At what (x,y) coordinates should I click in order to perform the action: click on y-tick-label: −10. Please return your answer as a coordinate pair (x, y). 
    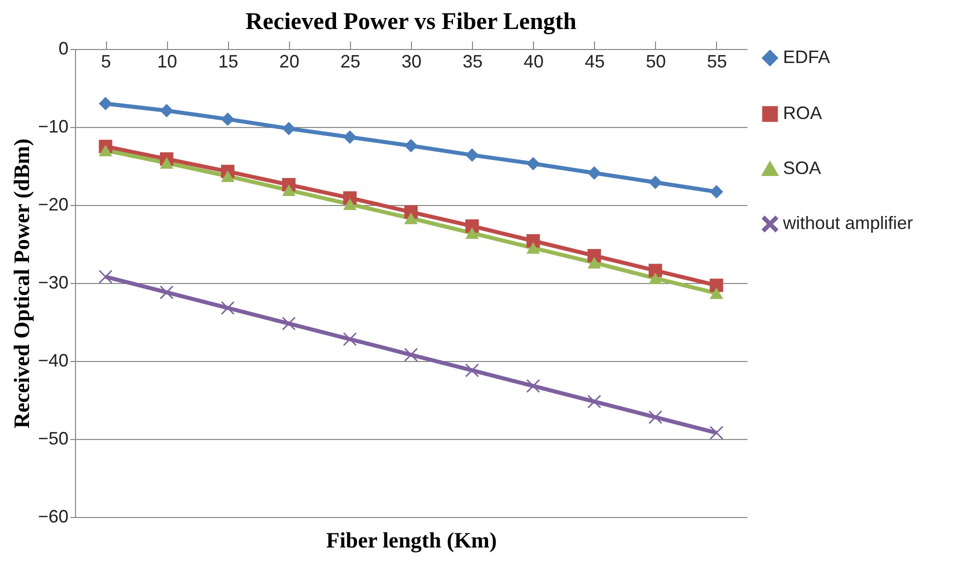
    Looking at the image, I should click on (53, 126).